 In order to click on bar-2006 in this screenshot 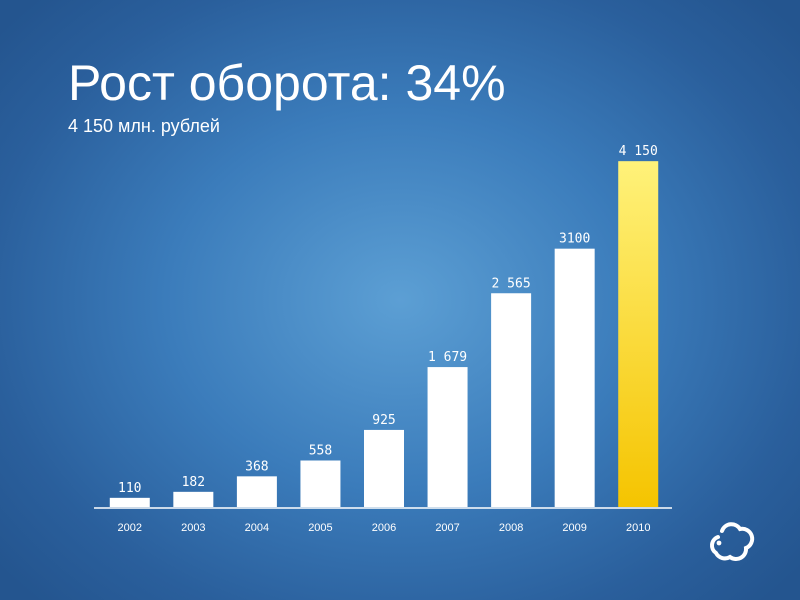, I will do `click(384, 468)`.